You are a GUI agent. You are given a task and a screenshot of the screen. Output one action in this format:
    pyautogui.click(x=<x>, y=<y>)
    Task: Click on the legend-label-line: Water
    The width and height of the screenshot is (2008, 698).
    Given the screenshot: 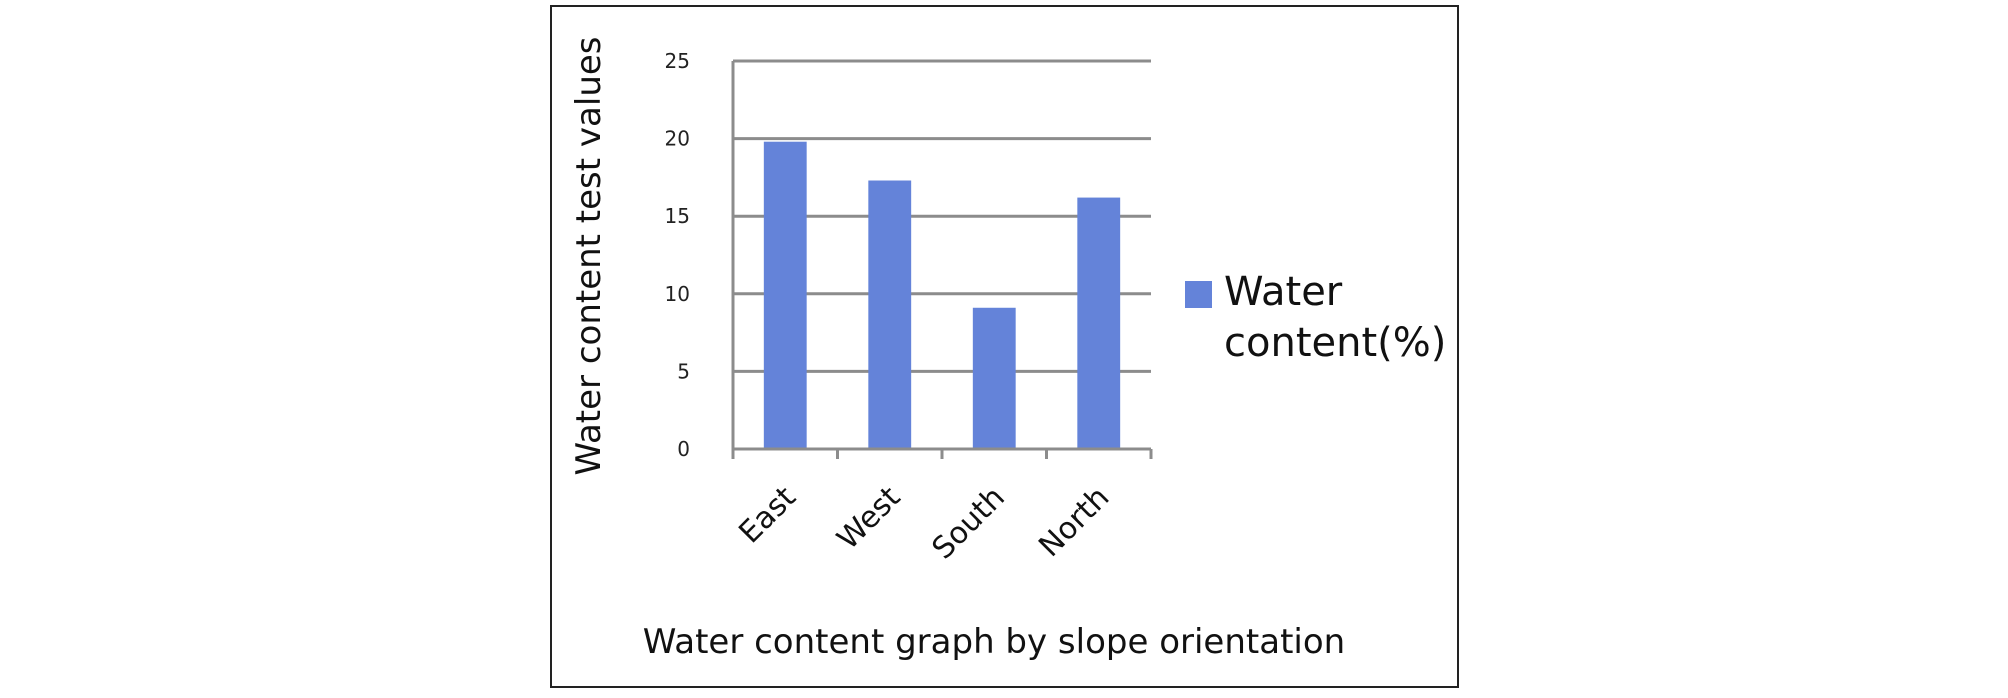 What is the action you would take?
    pyautogui.click(x=1283, y=292)
    